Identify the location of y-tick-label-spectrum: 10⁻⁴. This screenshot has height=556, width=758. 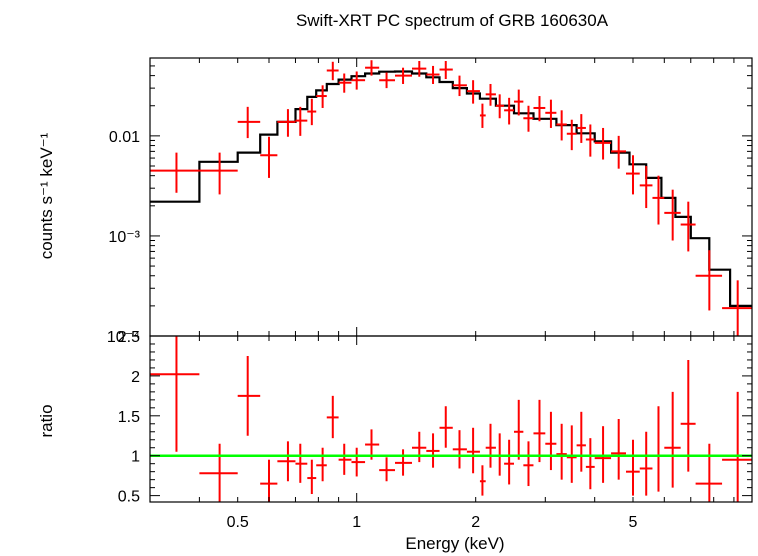
(123, 337).